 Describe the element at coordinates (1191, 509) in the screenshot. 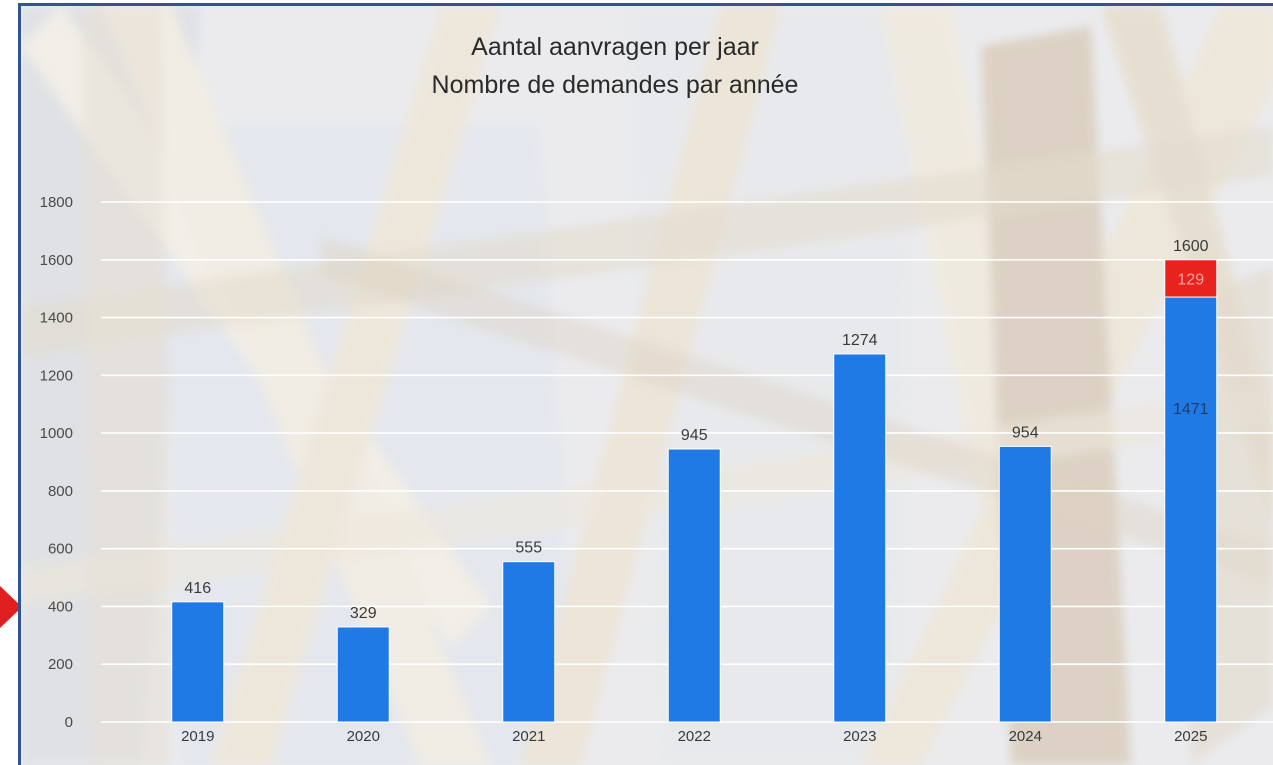

I see `bar-2025` at that location.